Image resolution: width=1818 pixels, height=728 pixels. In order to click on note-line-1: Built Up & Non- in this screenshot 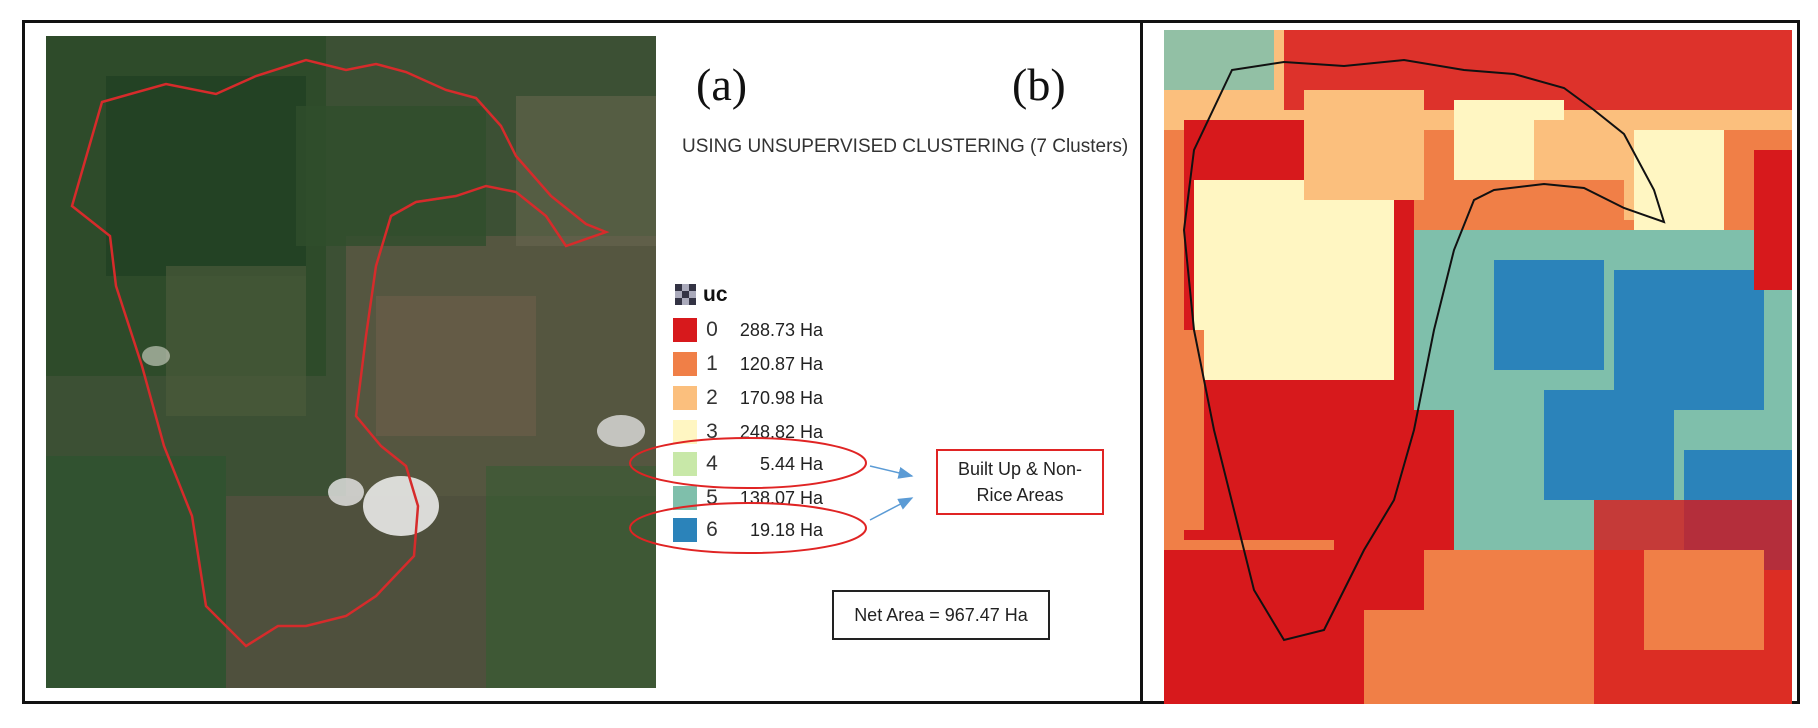, I will do `click(1020, 469)`.